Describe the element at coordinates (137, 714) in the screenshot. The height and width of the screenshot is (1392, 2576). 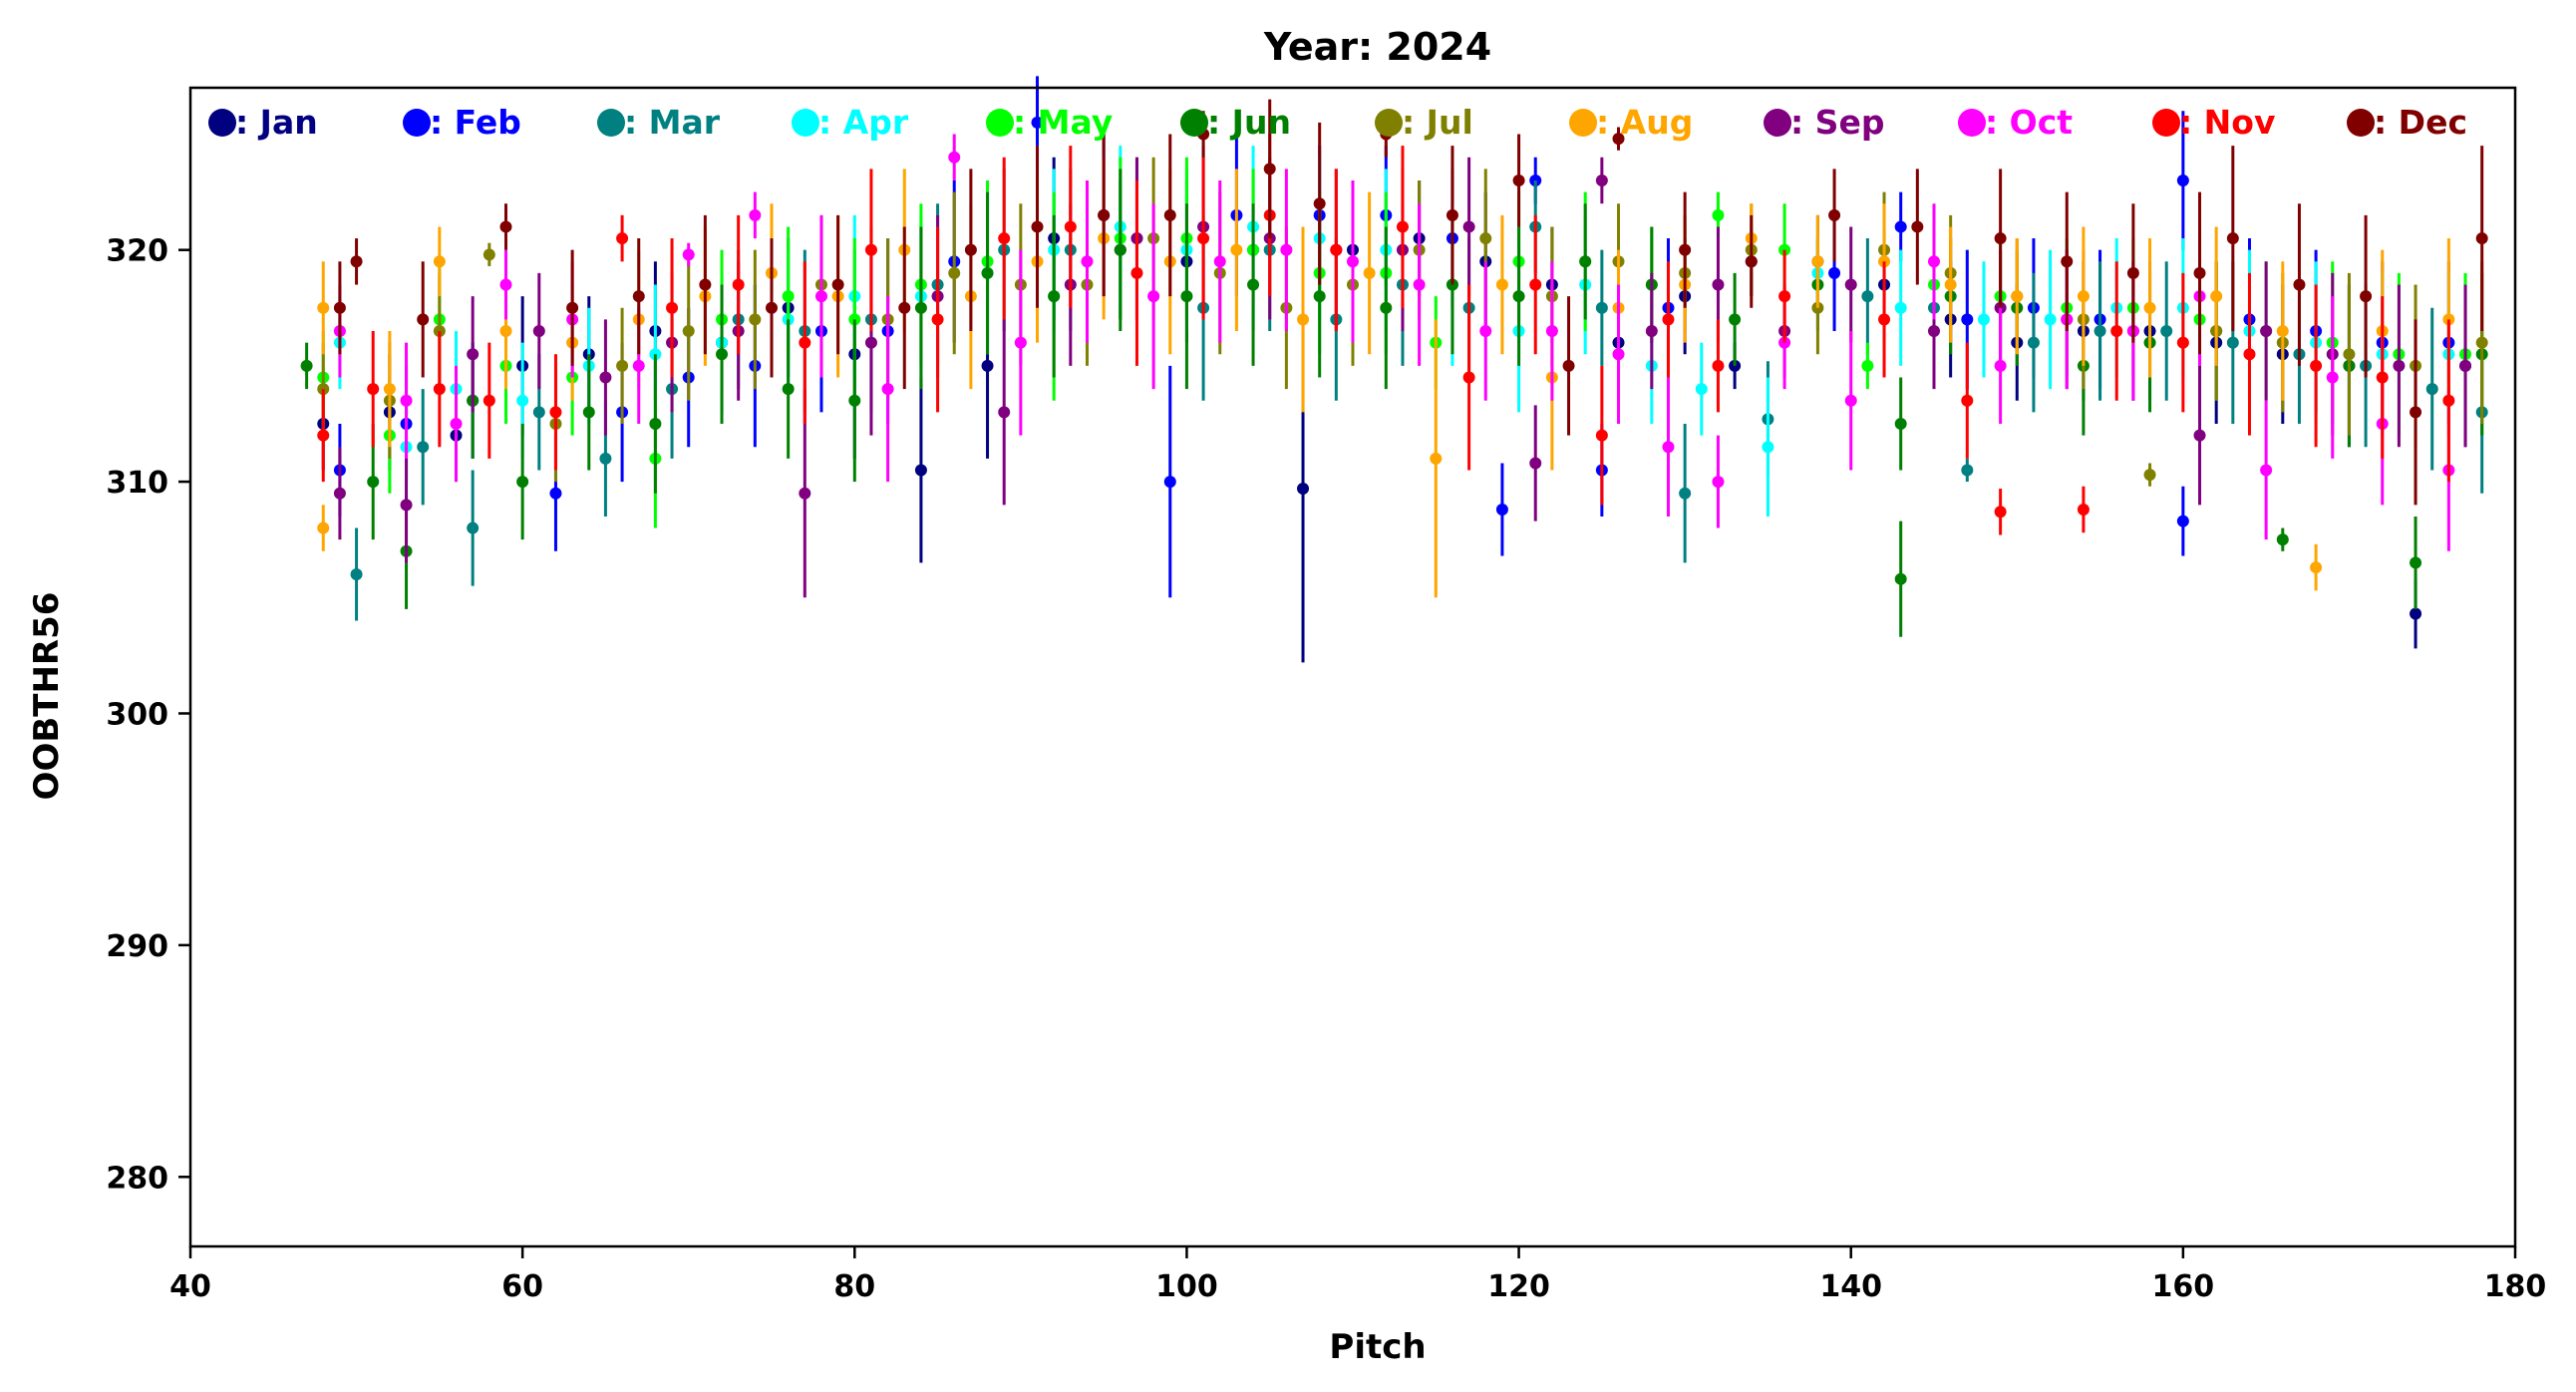
I see `y-tick-label: 300` at that location.